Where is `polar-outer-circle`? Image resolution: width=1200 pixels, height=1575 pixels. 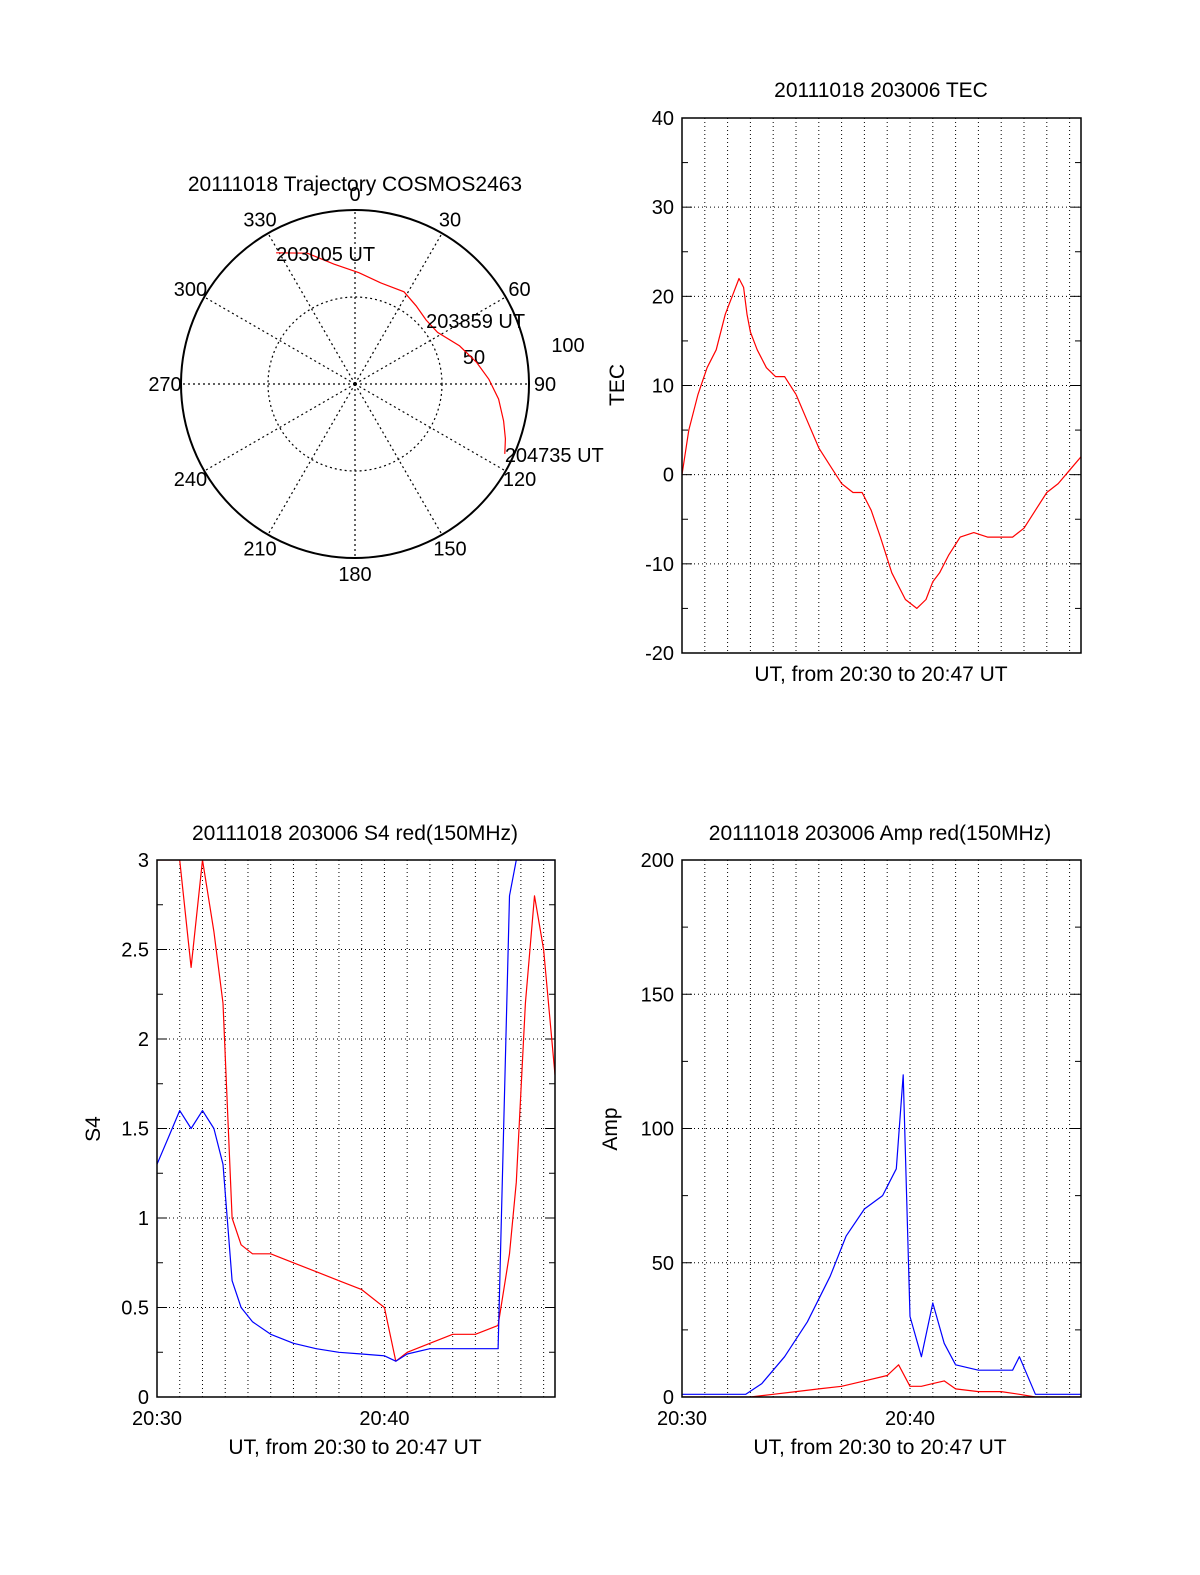 polar-outer-circle is located at coordinates (355, 384).